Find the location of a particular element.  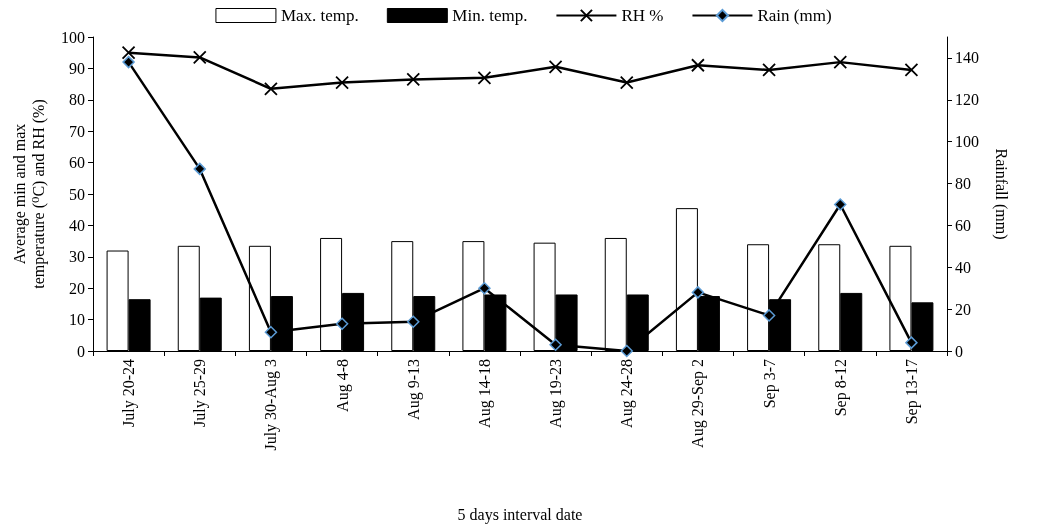

x-tick-label: July 20-24 is located at coordinates (129, 393).